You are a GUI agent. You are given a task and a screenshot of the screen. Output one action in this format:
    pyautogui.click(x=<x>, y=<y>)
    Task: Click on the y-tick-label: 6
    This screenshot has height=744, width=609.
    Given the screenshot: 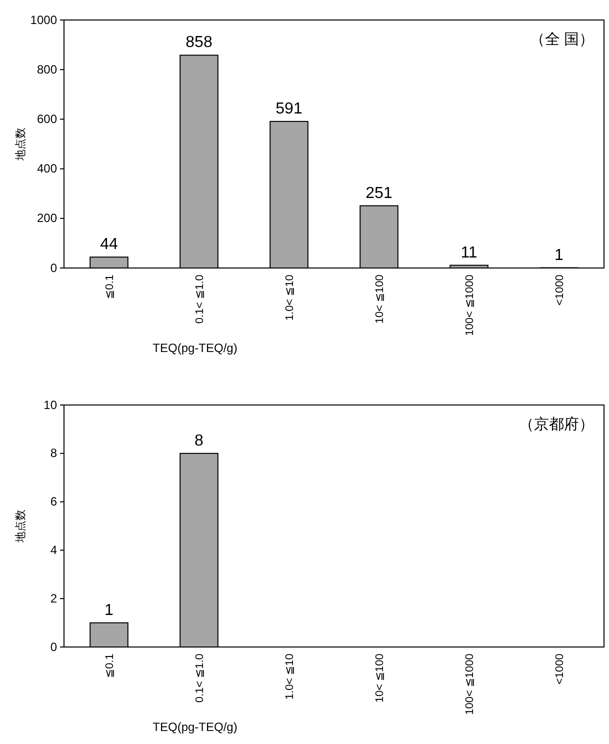 What is the action you would take?
    pyautogui.click(x=54, y=501)
    